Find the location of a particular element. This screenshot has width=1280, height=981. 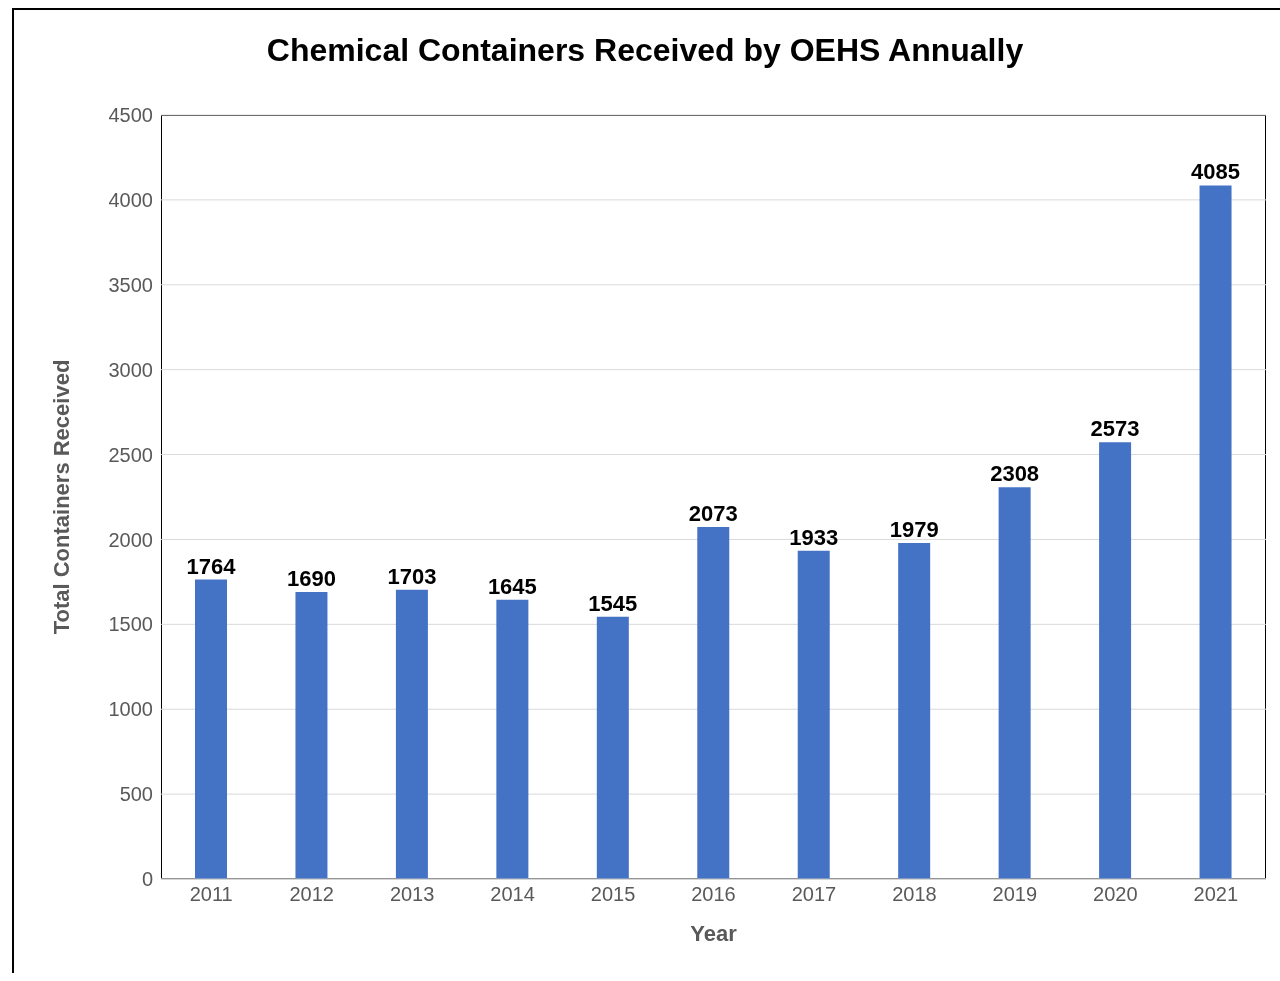

x-tick-label: 2019 is located at coordinates (1015, 894).